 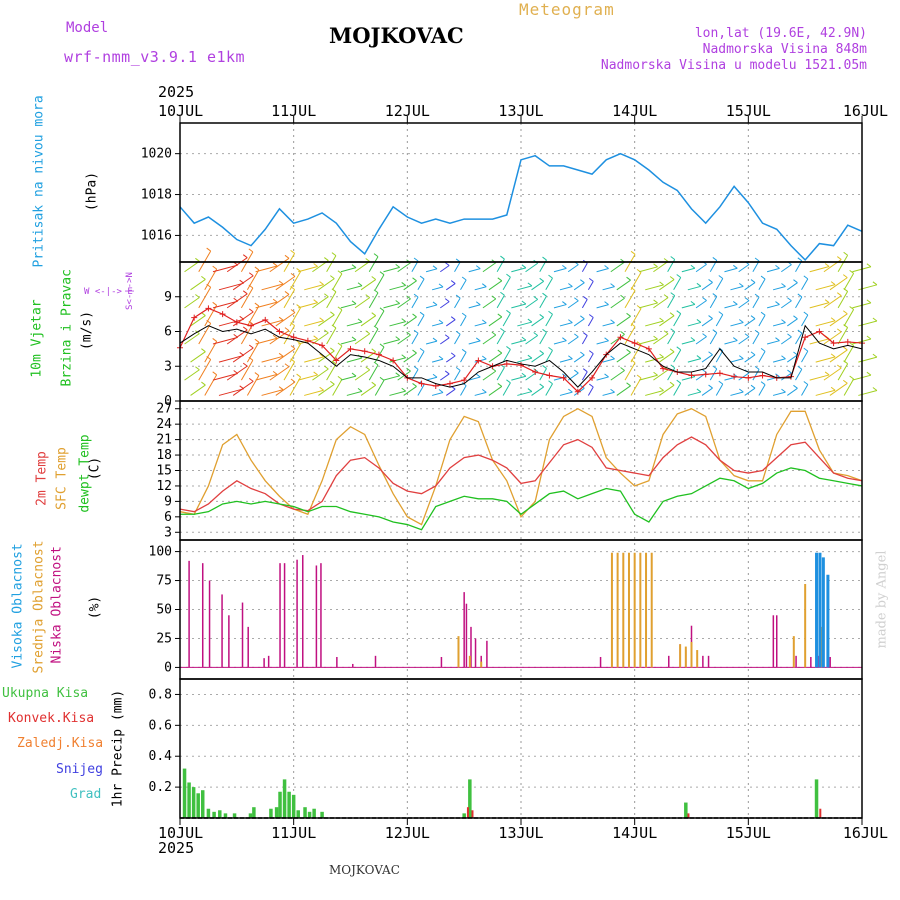 What do you see at coordinates (651, 610) in the screenshot?
I see `cloud-mid-bar` at bounding box center [651, 610].